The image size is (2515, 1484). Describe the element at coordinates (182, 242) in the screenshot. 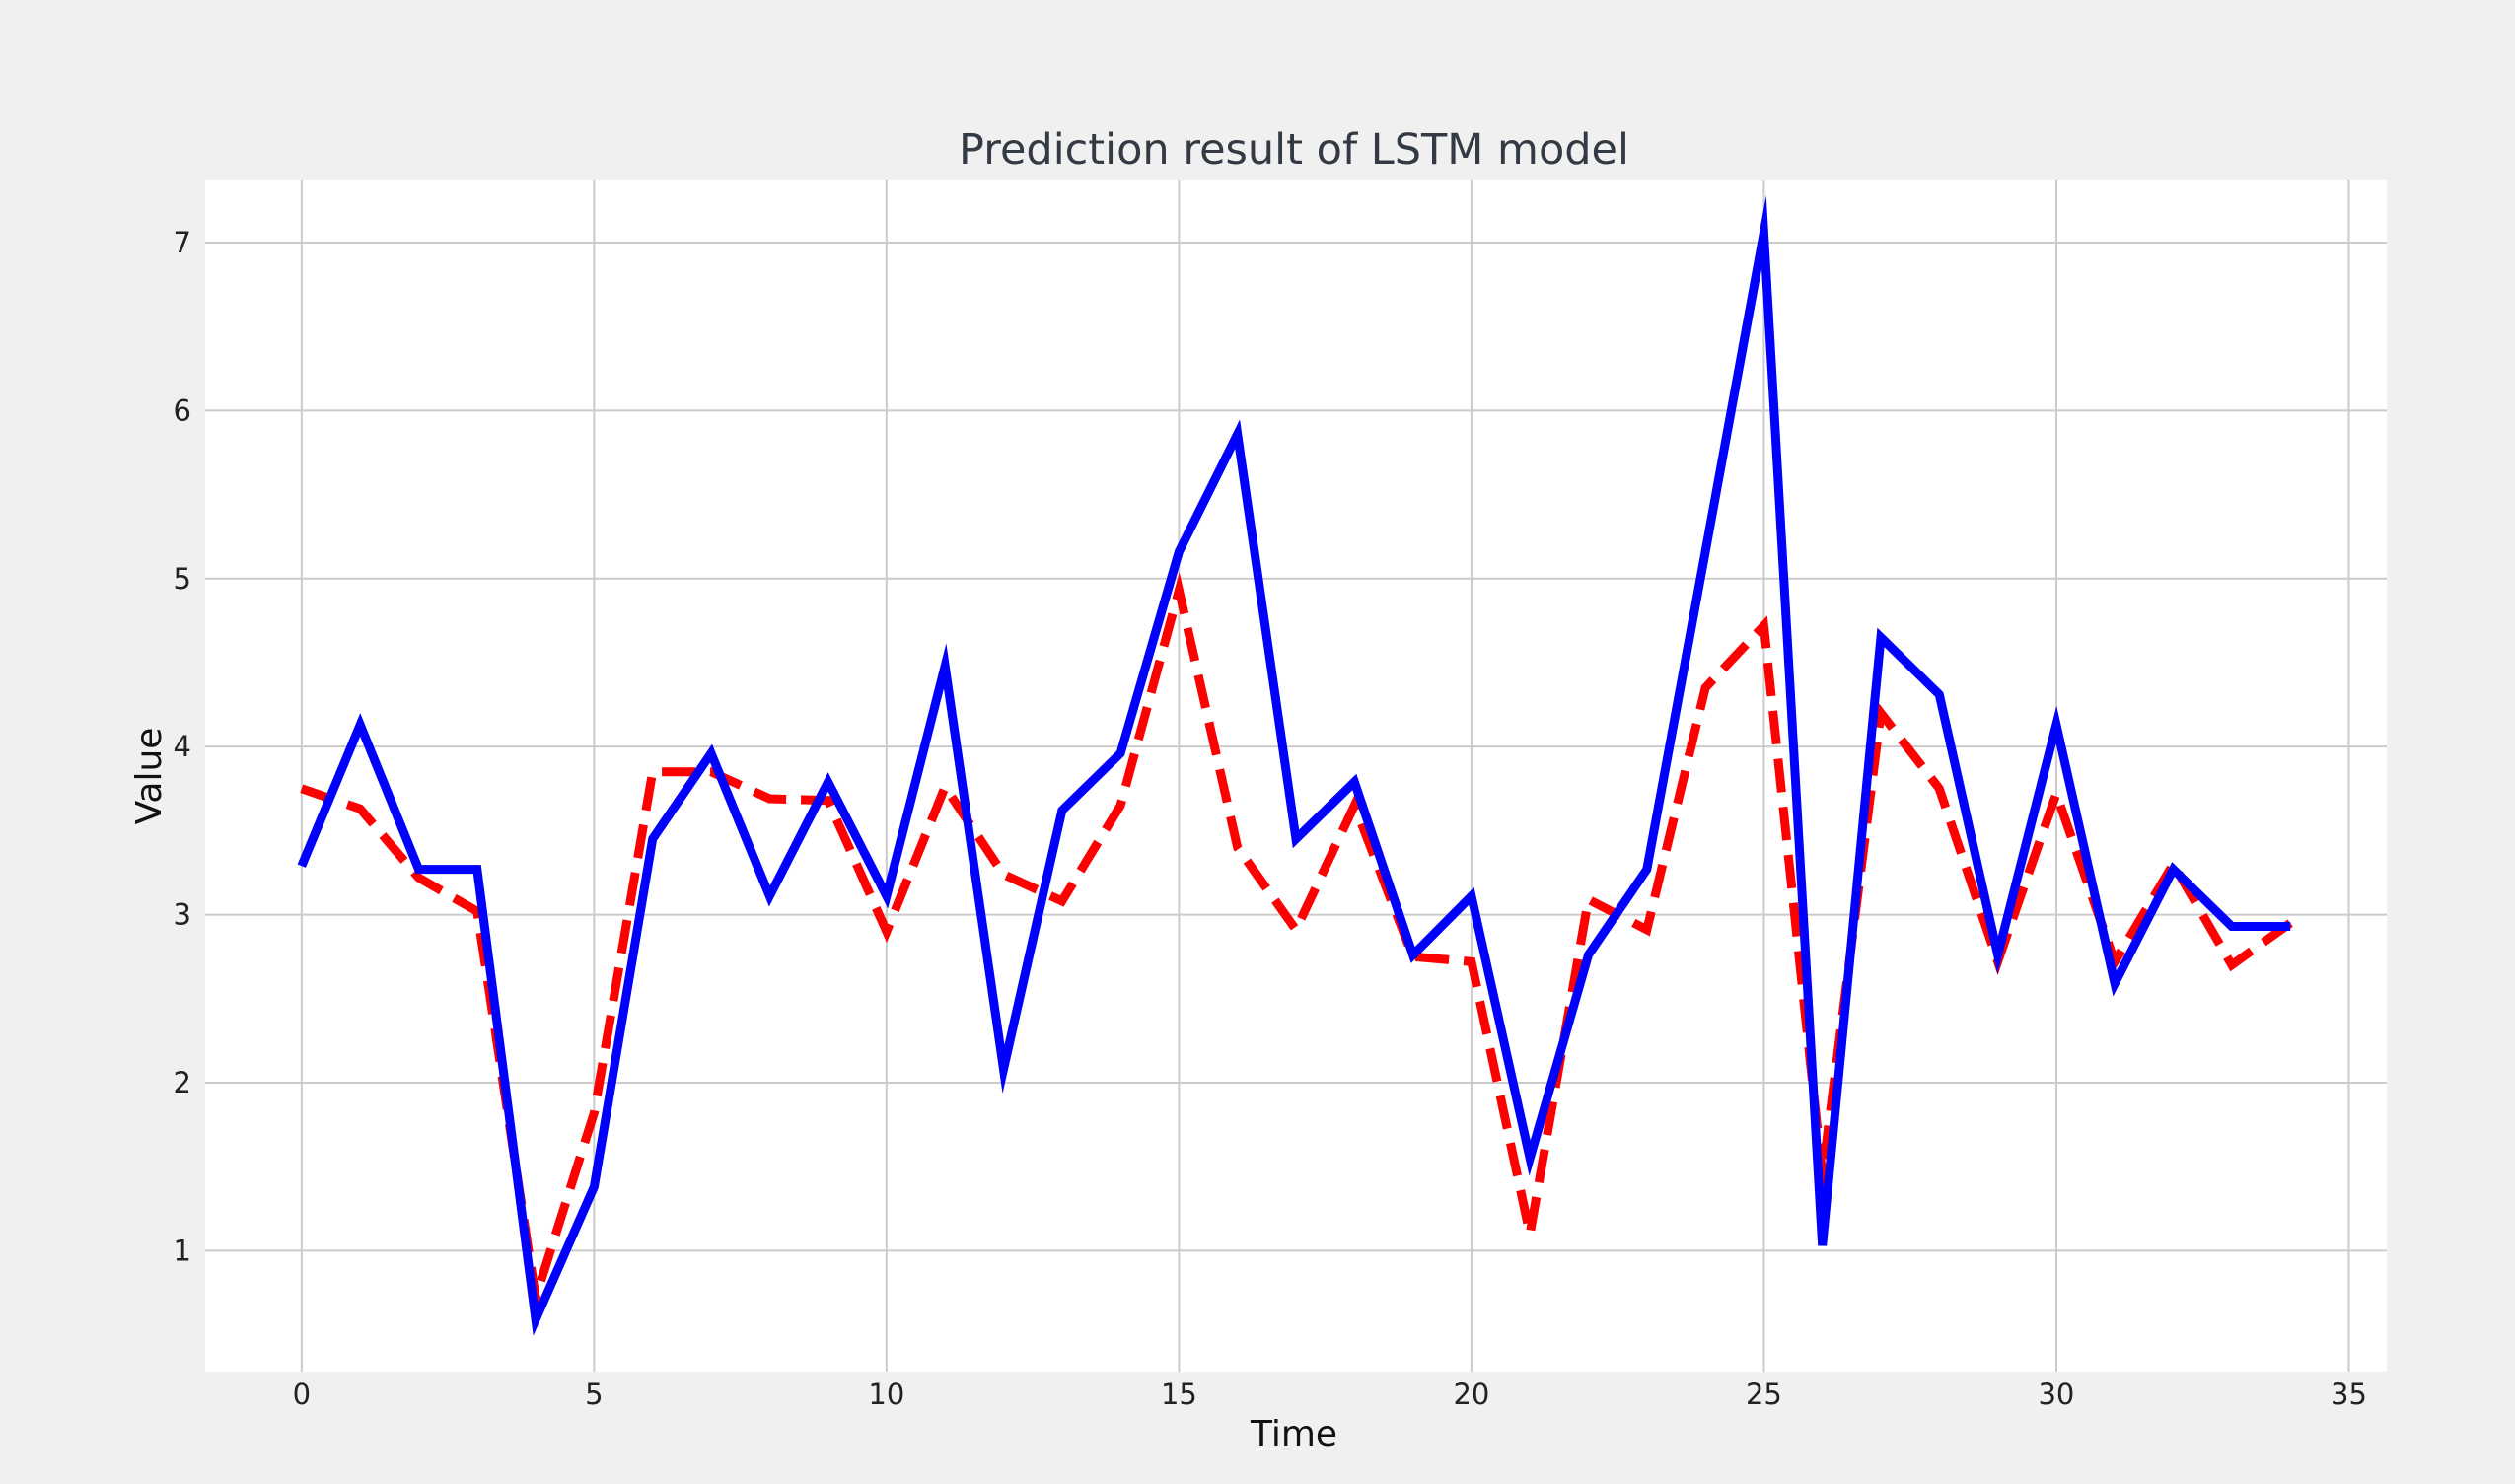

I see `y-tick-label: 7` at that location.